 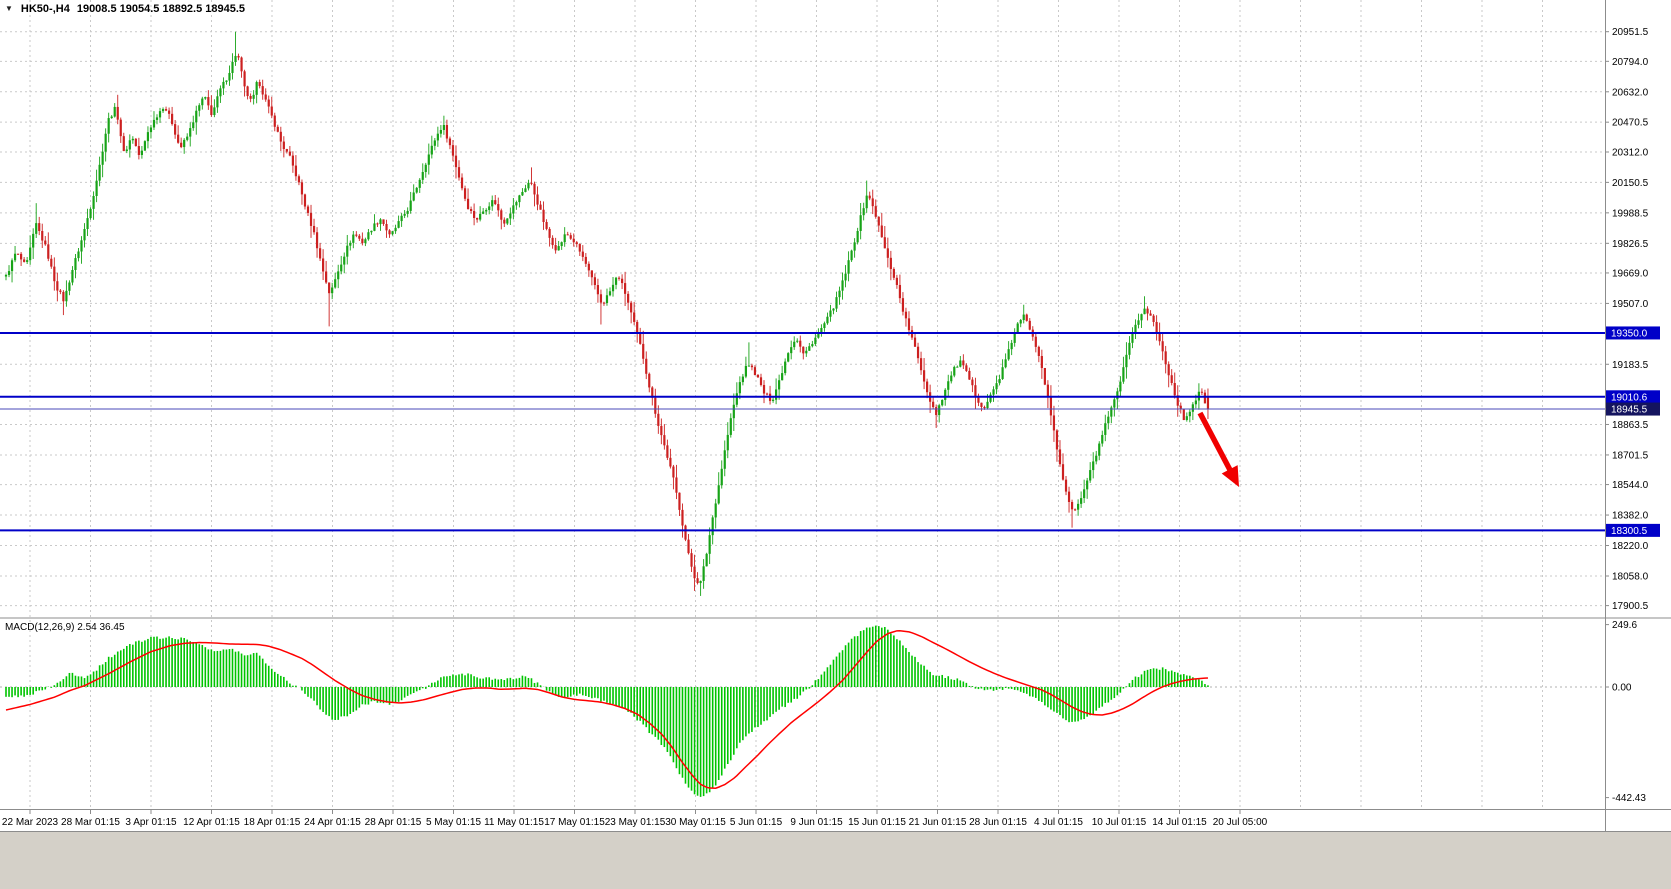 I want to click on time-axis-label: 14 Jul 01:15, so click(x=1179, y=822).